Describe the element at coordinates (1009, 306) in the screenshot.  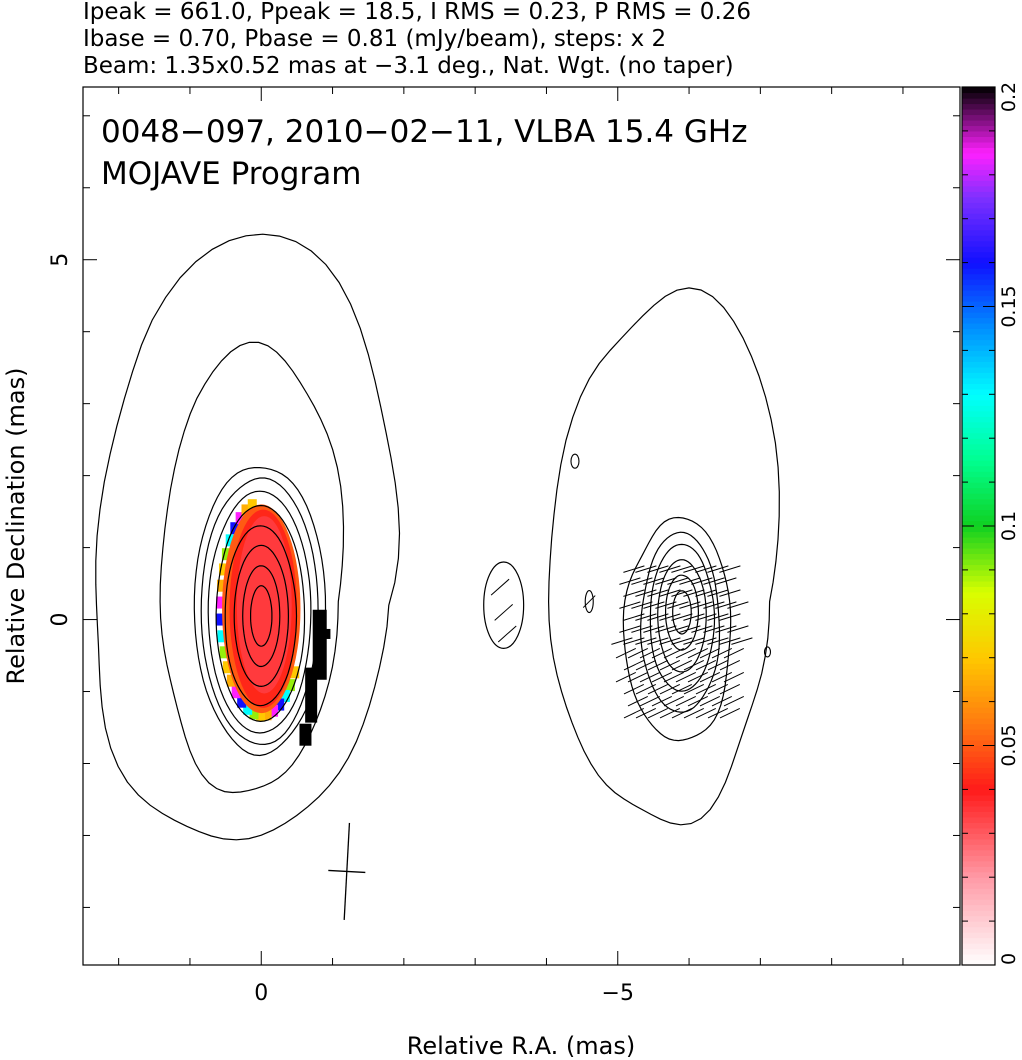
I see `colorbar-label-3: 0.15` at that location.